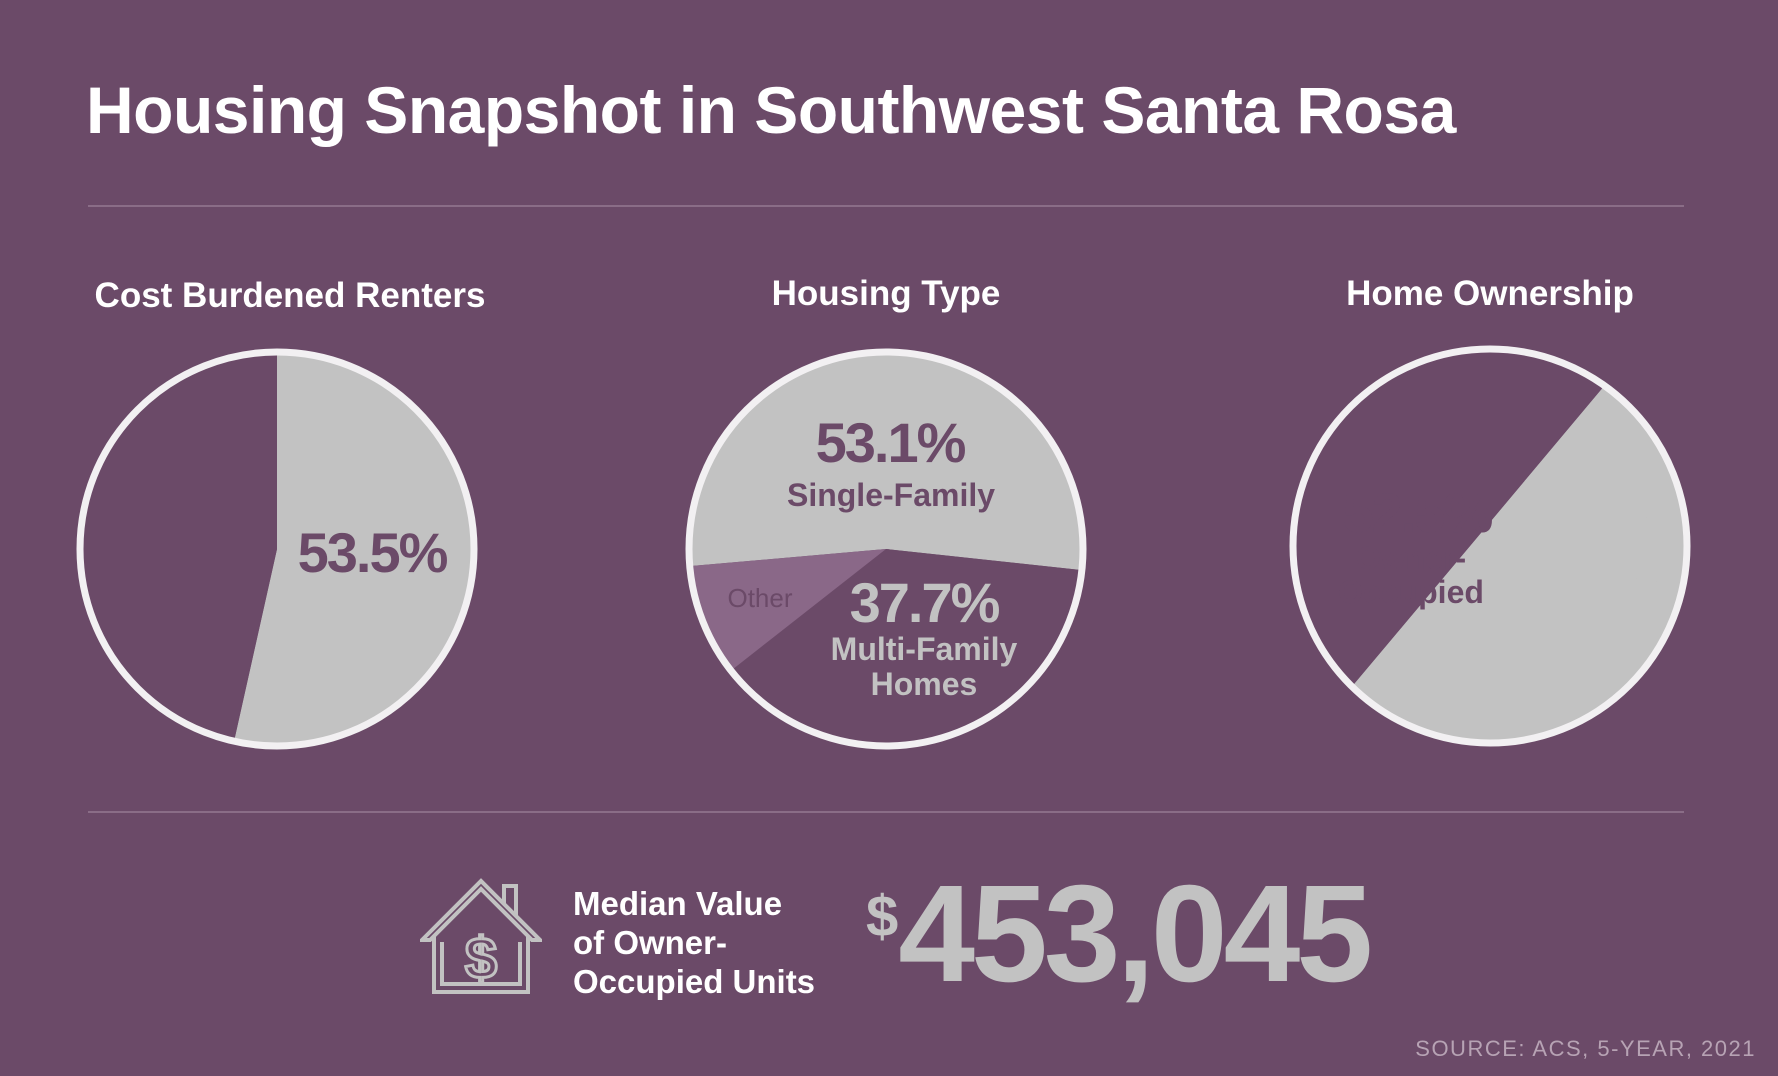  I want to click on pie-slice-value-label: Other, so click(759, 598).